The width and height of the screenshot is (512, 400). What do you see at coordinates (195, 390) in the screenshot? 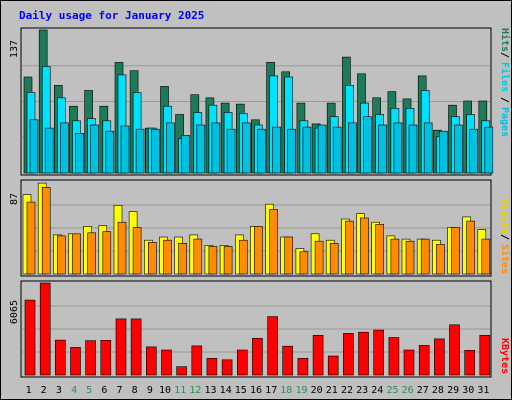
I see `x-tick-label-12: 12` at bounding box center [195, 390].